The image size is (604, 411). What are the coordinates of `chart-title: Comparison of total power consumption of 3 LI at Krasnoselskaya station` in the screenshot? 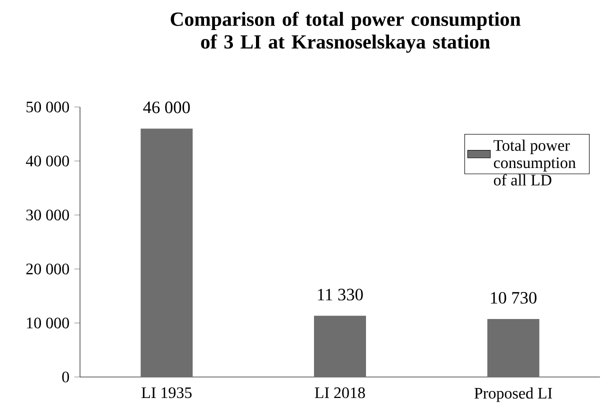 It's located at (345, 32).